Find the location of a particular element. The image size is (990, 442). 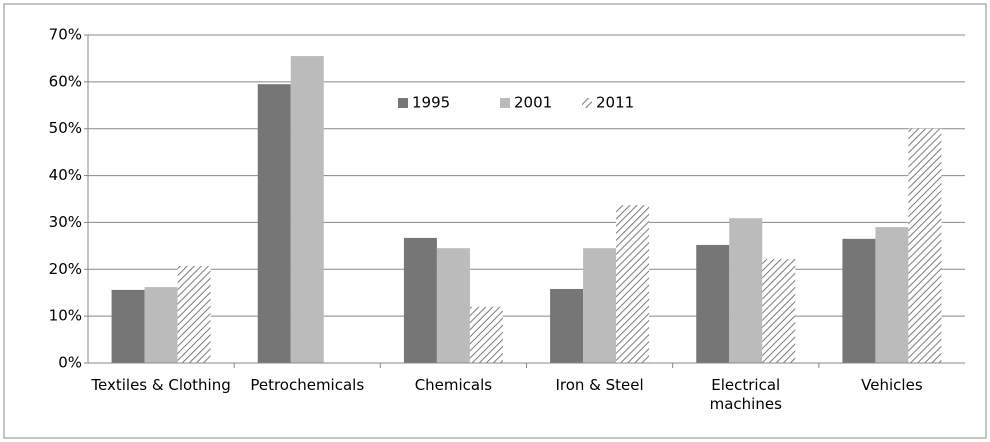

y-tick-label: 30% is located at coordinates (65, 222).